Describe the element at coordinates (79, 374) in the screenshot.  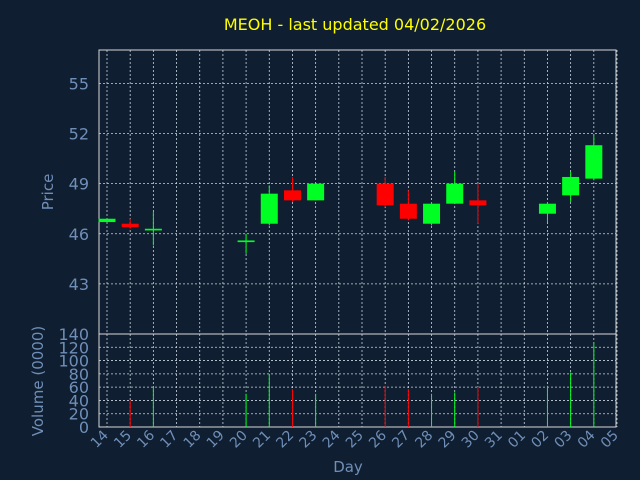
I see `volume-tick-label: 80` at that location.